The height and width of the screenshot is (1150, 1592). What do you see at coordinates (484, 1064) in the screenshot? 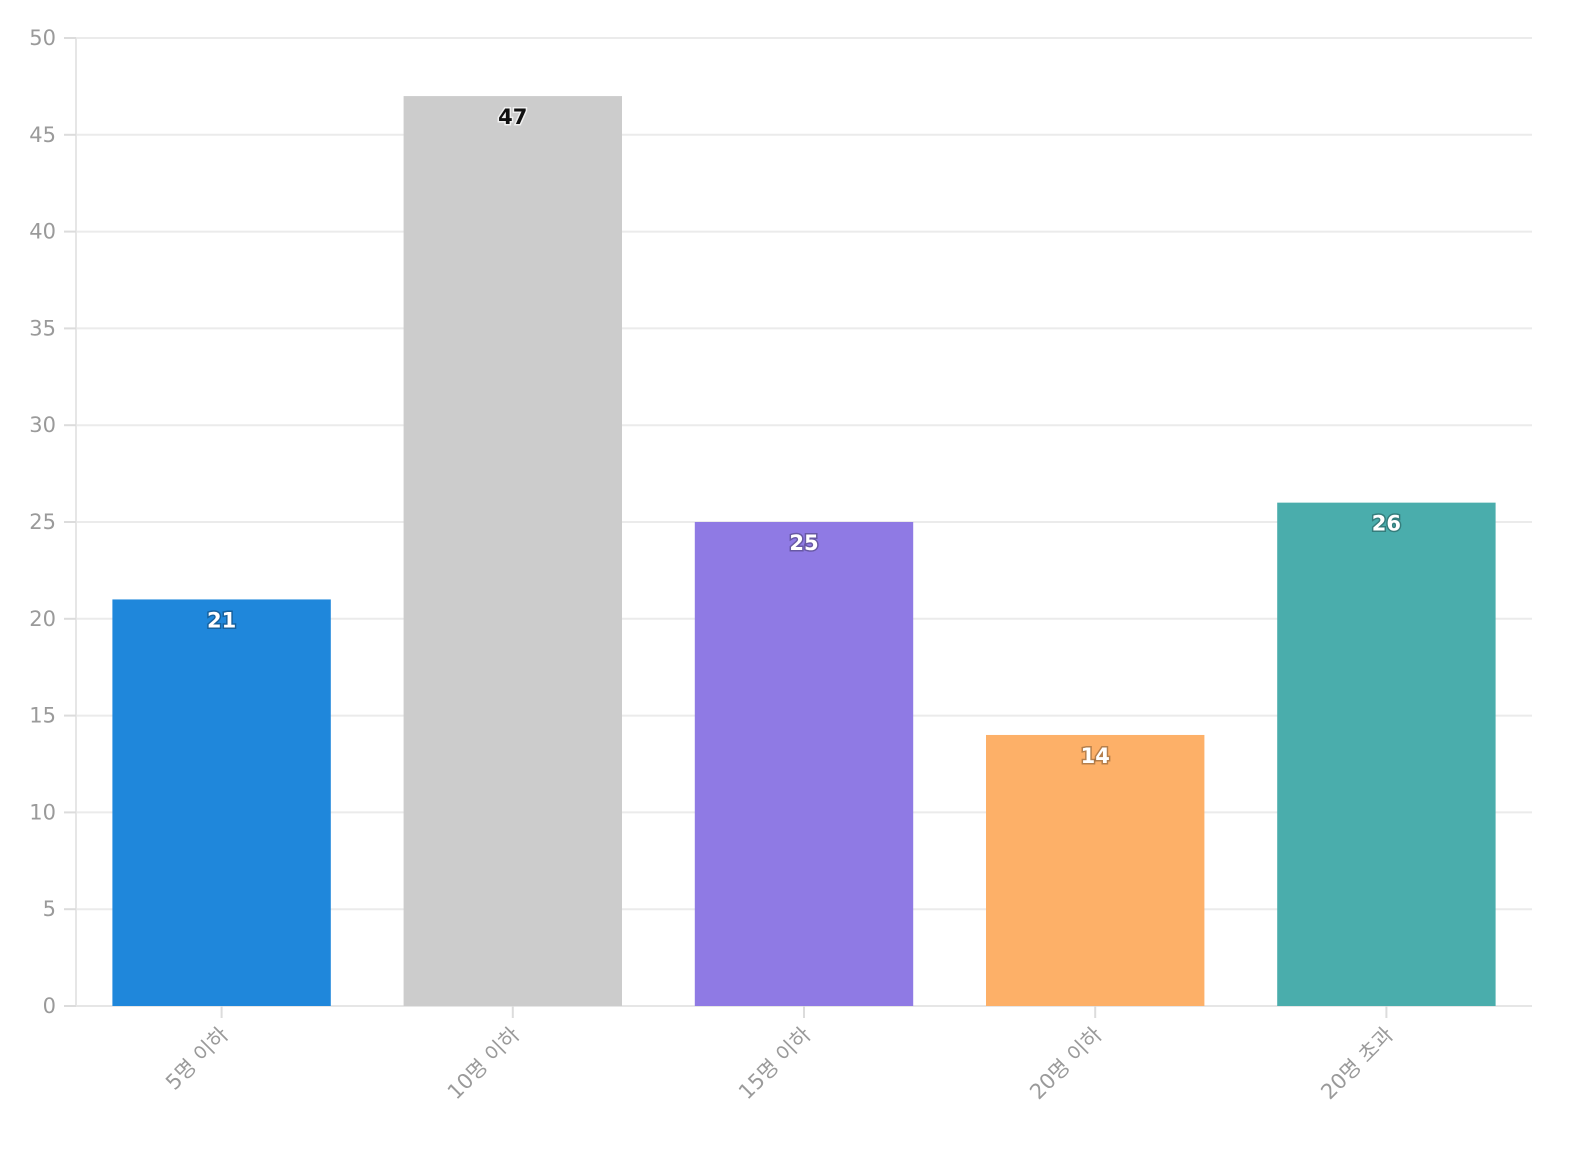
I see `x-tick-label: 10명 이하` at bounding box center [484, 1064].